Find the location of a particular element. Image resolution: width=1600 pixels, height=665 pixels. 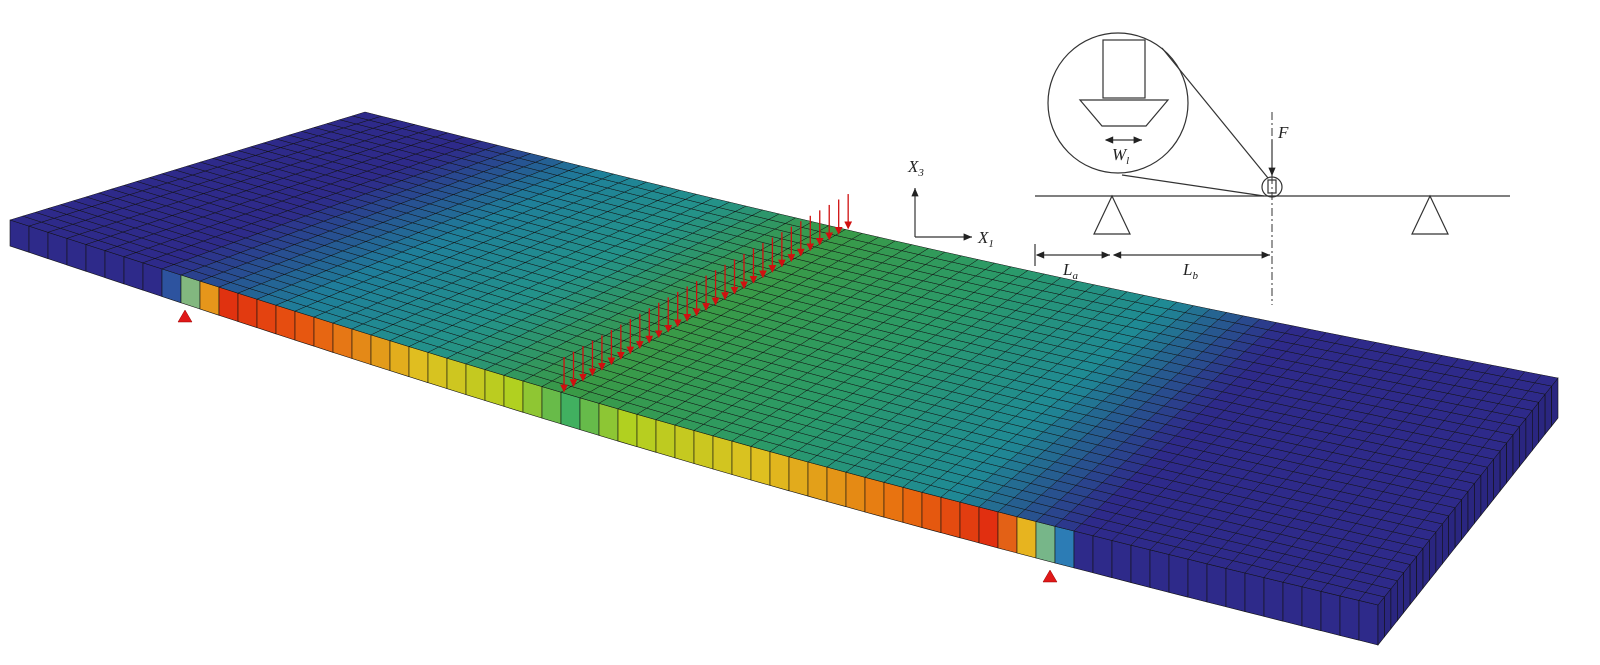

span-a-label: La is located at coordinates (1070, 271).